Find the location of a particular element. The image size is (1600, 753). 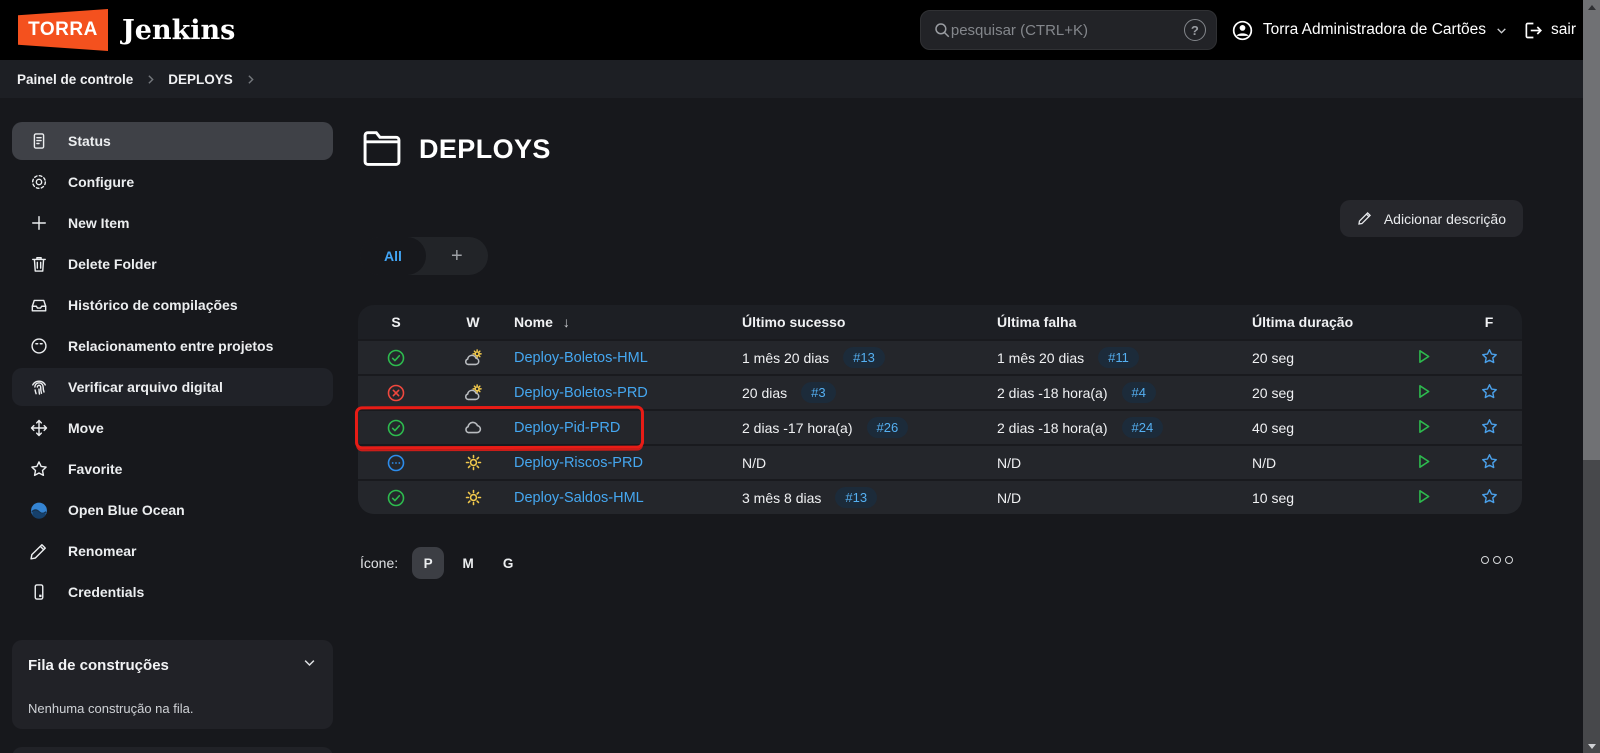

cloud-icon is located at coordinates (473, 428).